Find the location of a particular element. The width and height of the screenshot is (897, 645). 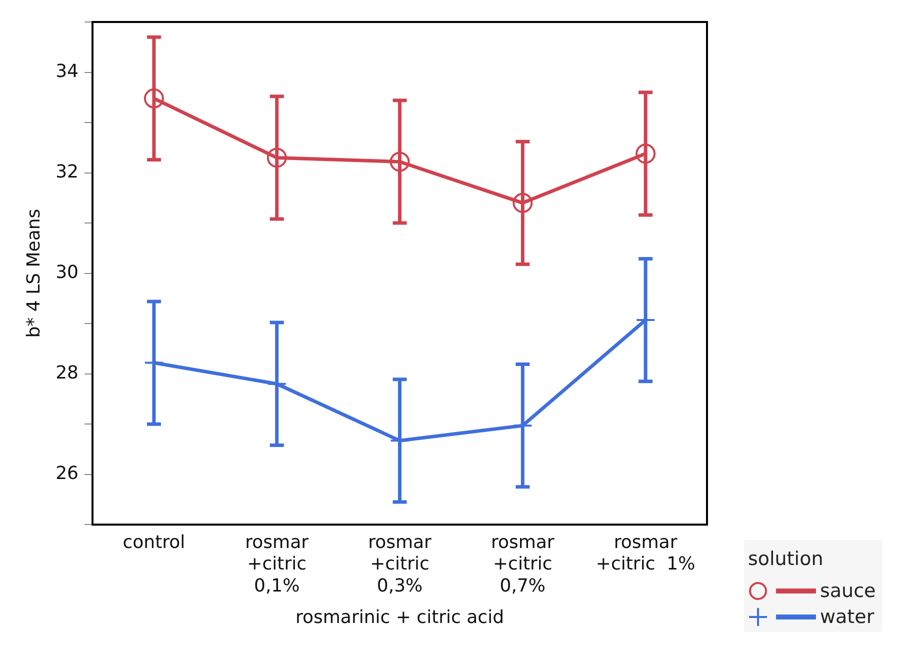

x-tick-label: control is located at coordinates (154, 543).